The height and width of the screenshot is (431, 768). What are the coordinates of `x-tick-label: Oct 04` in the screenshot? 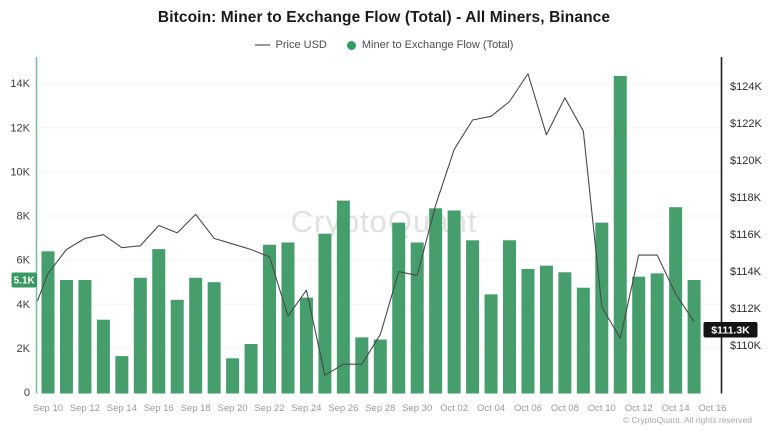 It's located at (491, 408).